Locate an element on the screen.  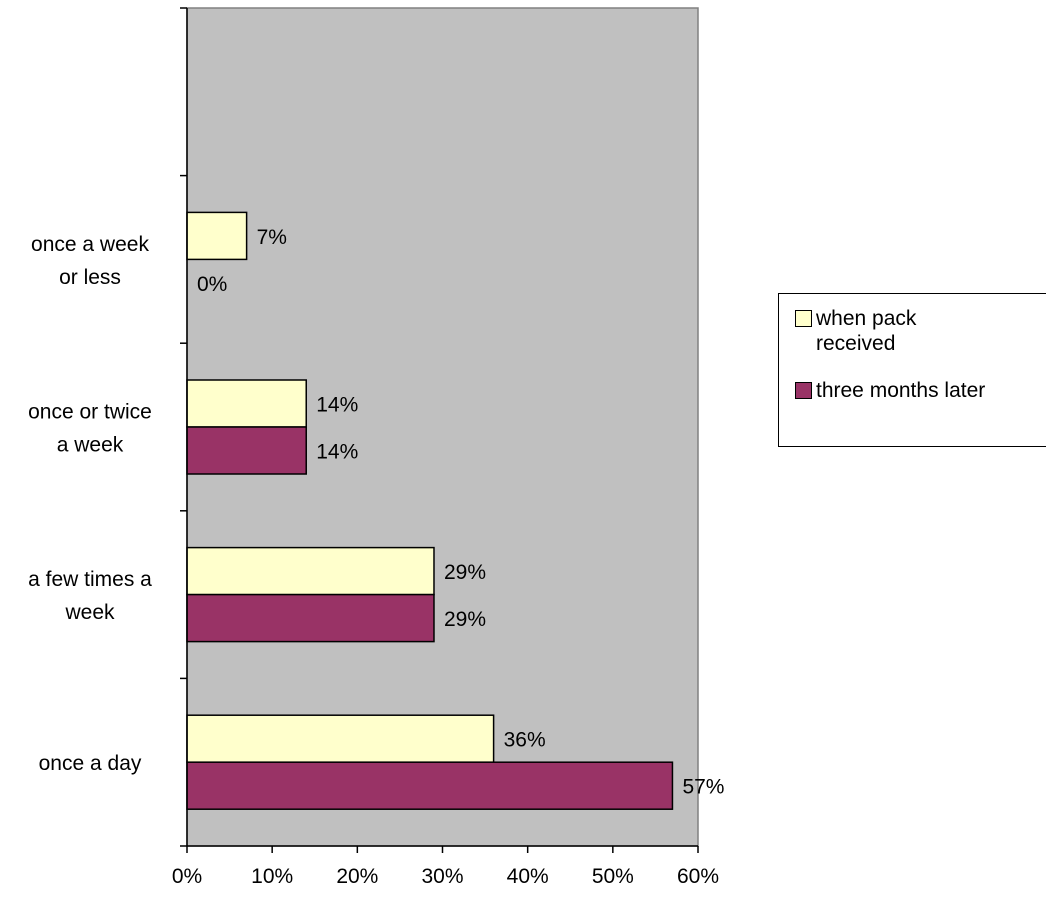
data-label: 0% is located at coordinates (212, 284).